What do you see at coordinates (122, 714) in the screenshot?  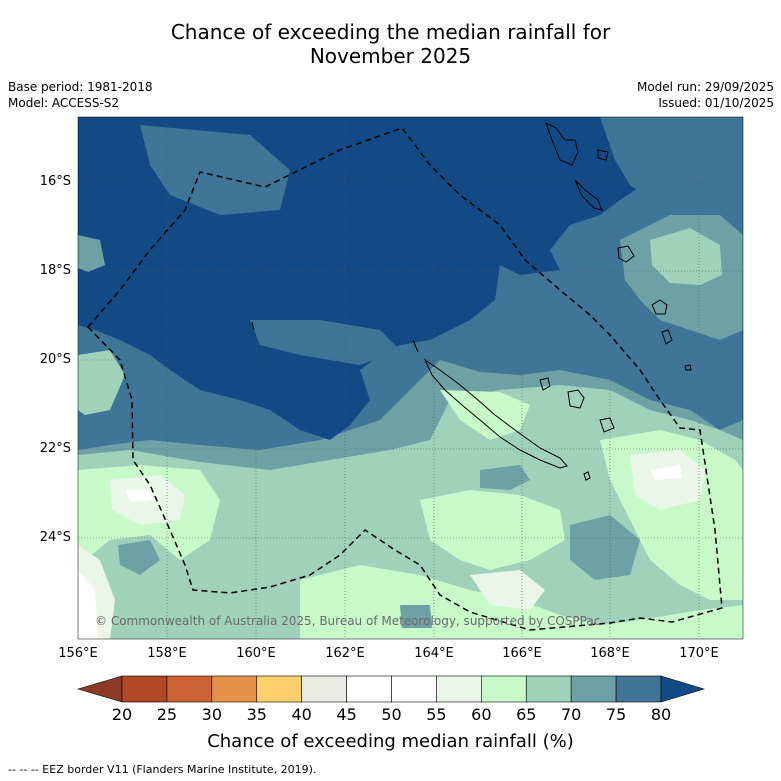 I see `colorbar-tick-label: 20` at bounding box center [122, 714].